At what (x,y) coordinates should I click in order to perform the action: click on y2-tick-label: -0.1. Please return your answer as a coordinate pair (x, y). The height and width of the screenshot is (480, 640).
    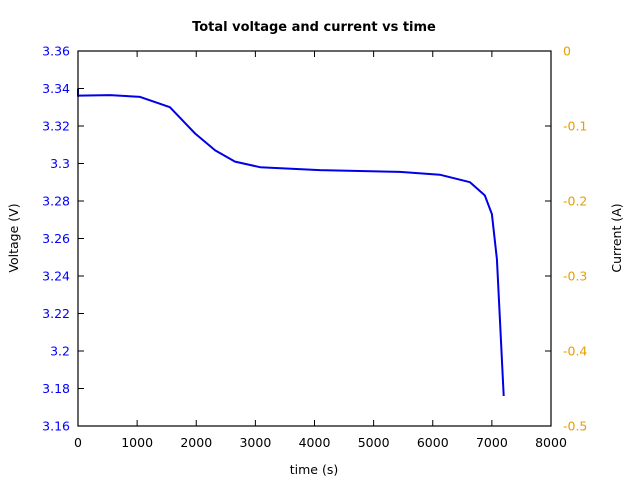
    Looking at the image, I should click on (575, 126).